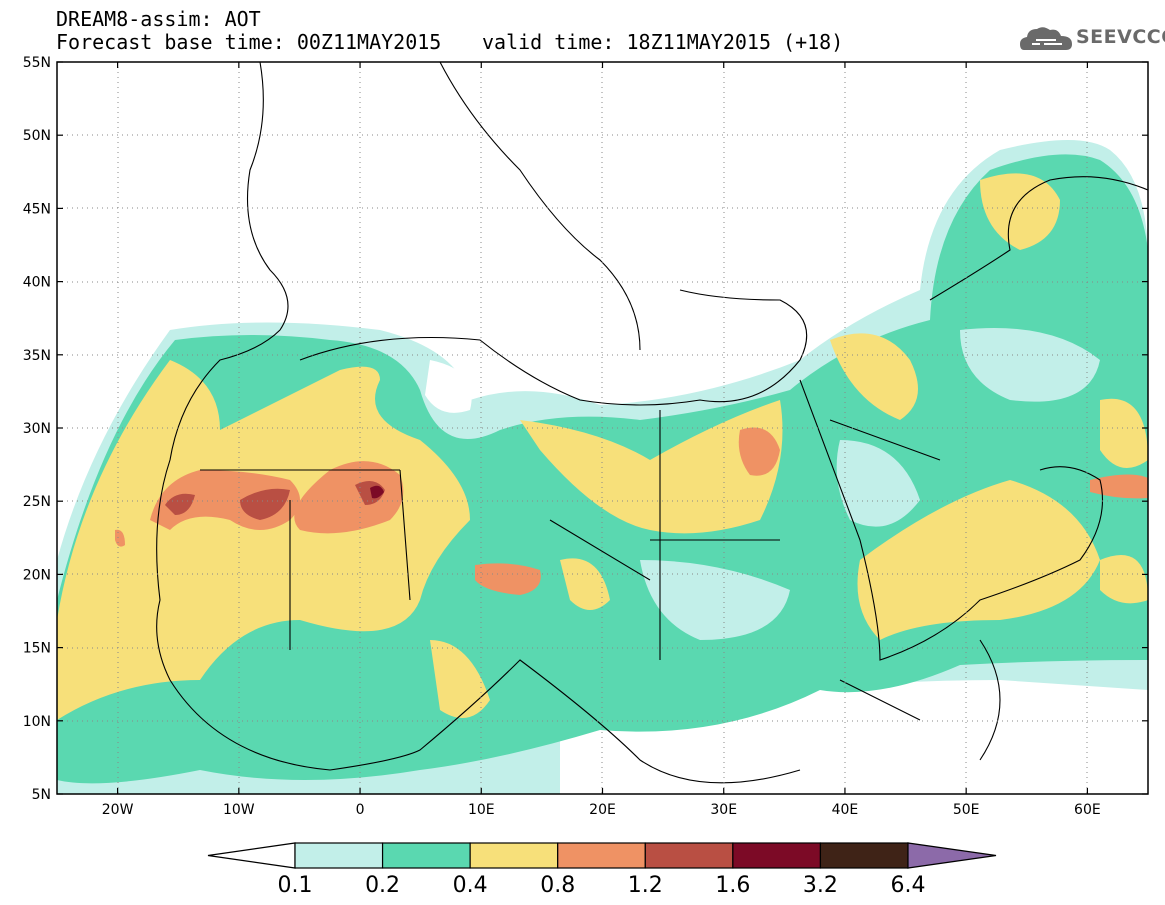 Image resolution: width=1165 pixels, height=905 pixels. What do you see at coordinates (239, 810) in the screenshot?
I see `lon-tick-label: 10W` at bounding box center [239, 810].